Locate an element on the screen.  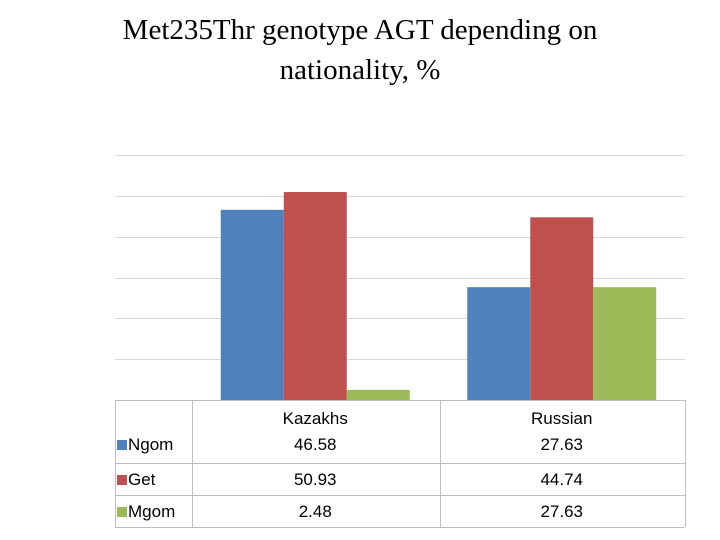
legend-label-get: Get is located at coordinates (142, 479).